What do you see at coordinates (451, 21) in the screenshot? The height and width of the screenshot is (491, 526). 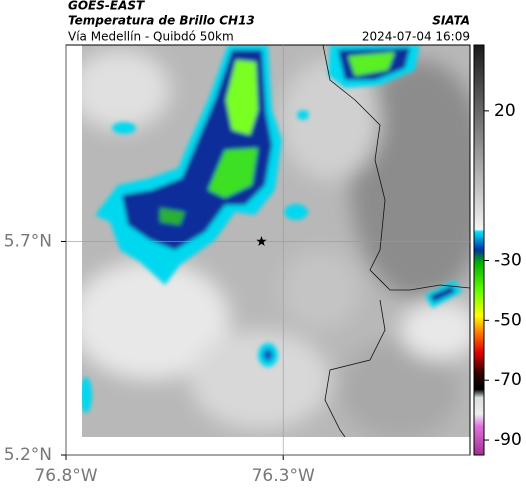 I see `brand: SIATA` at bounding box center [451, 21].